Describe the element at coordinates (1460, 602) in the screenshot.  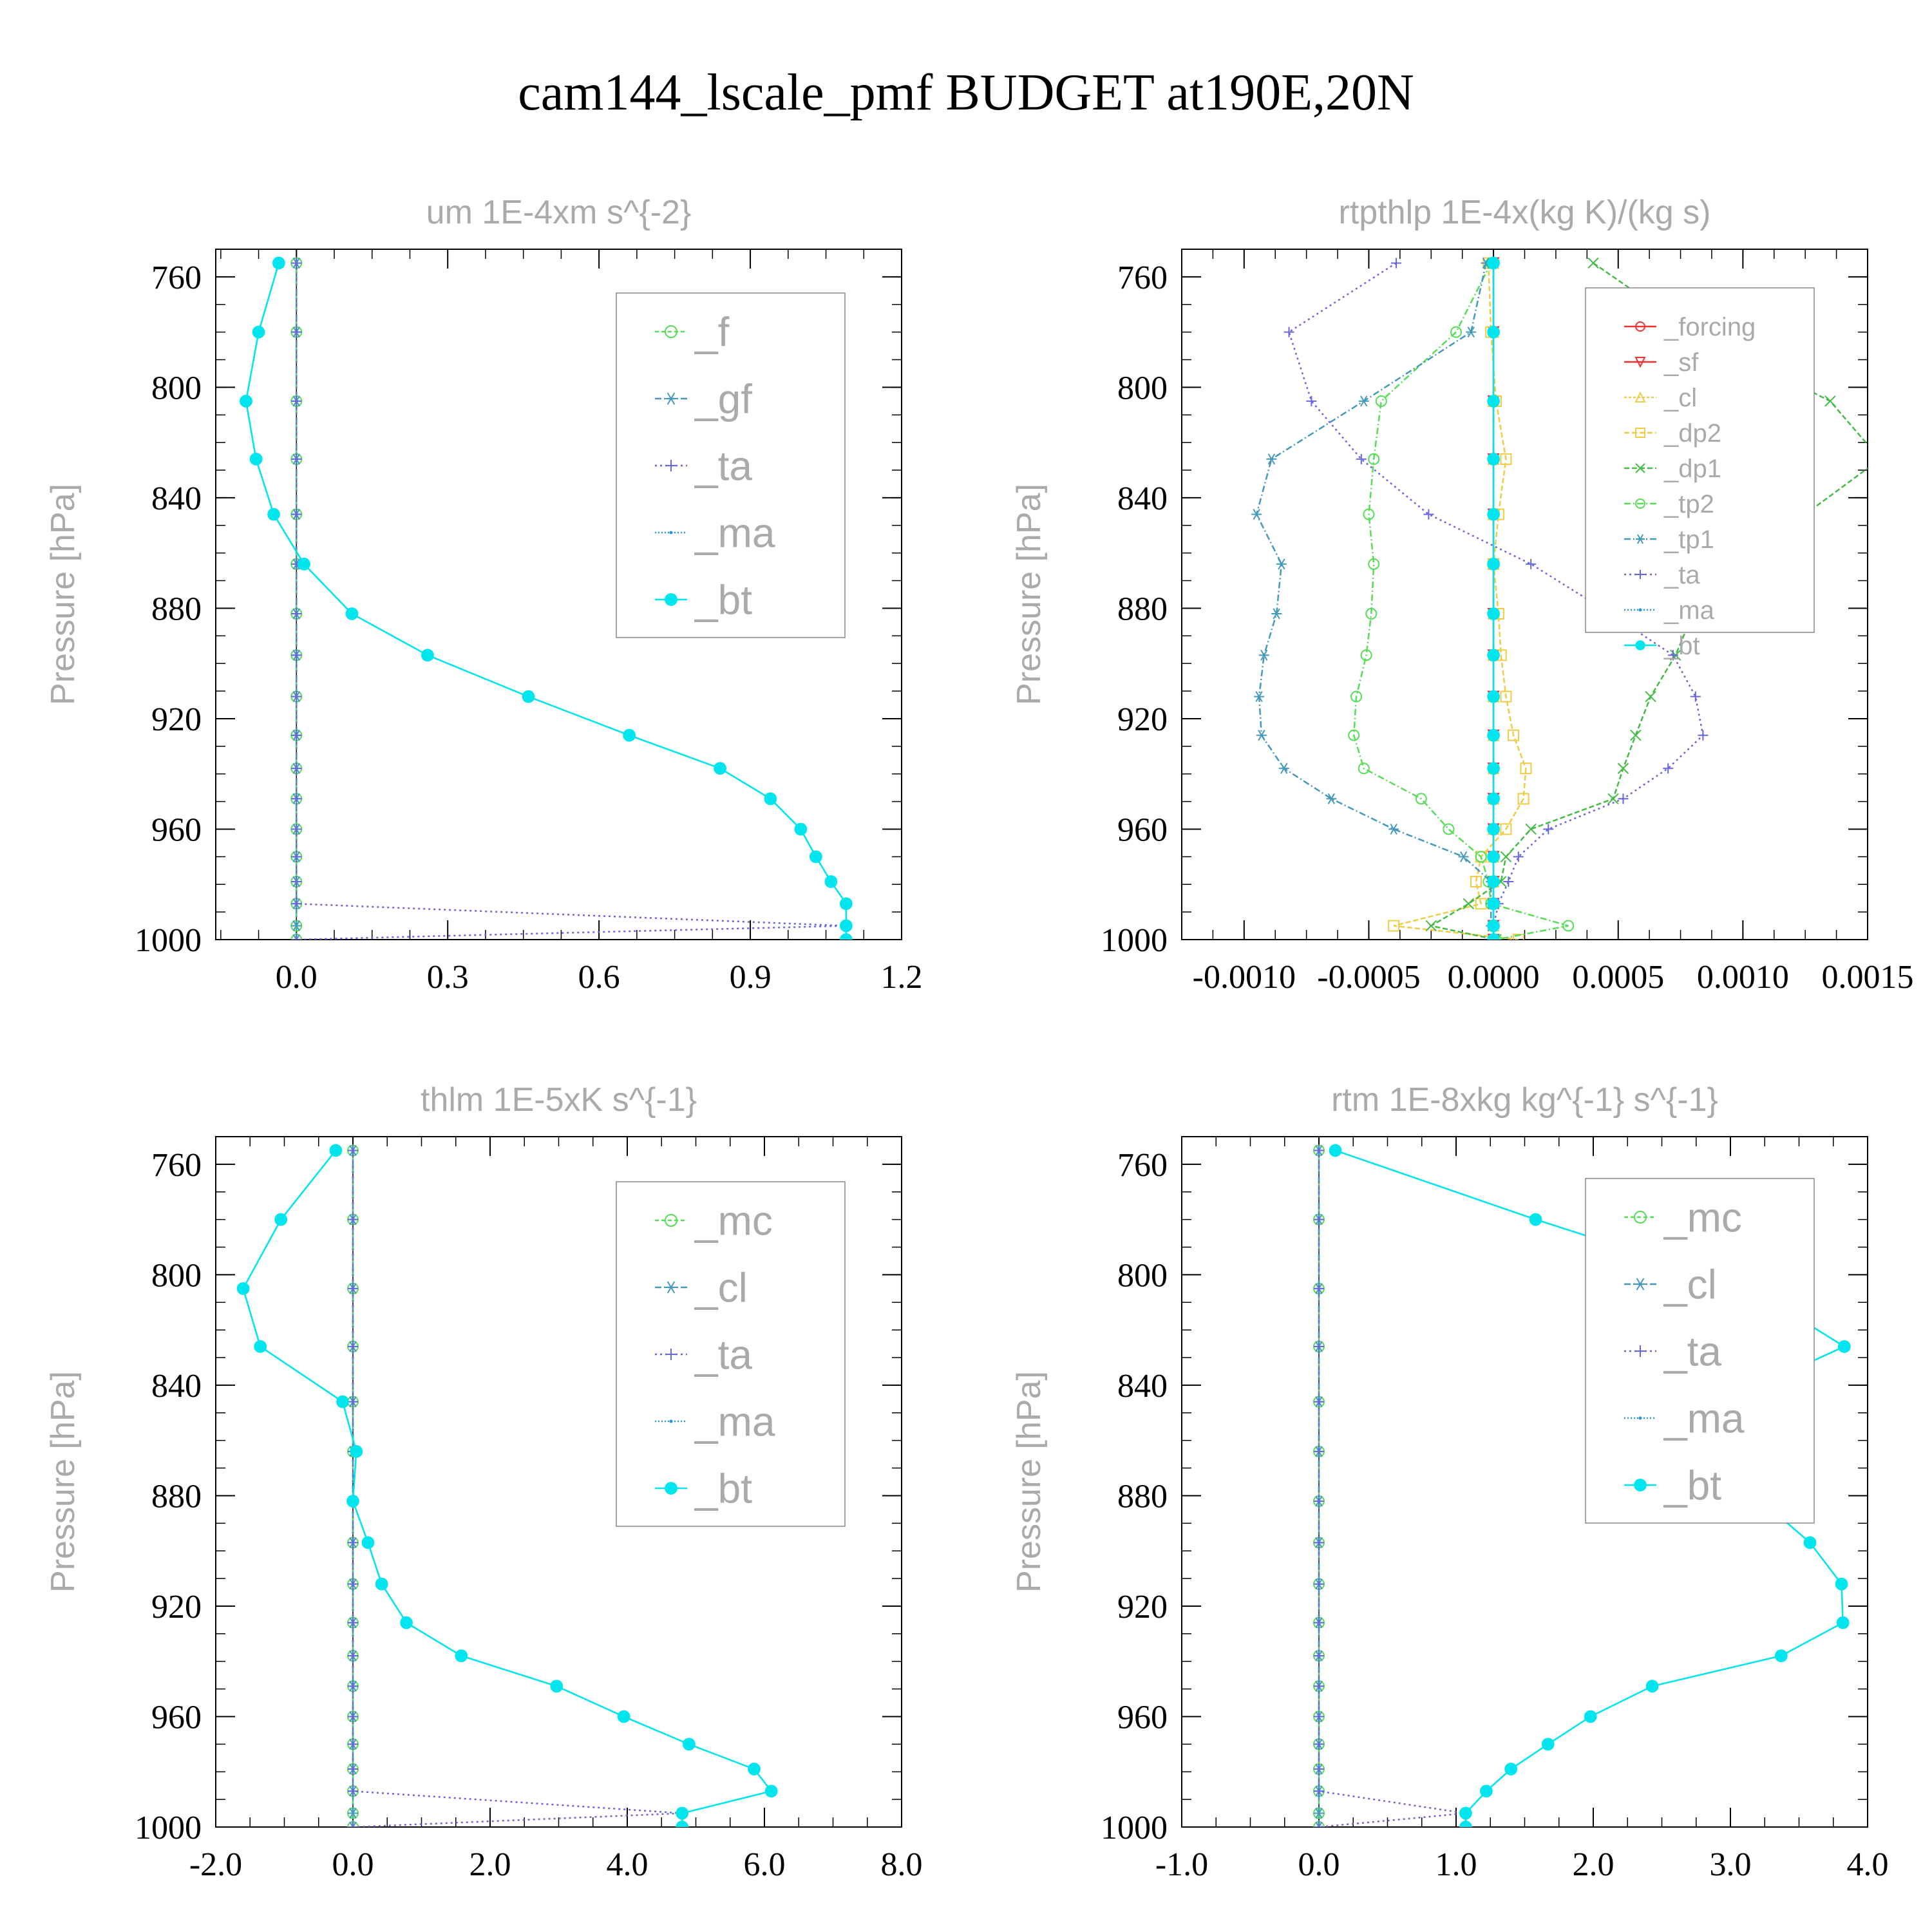
I see `series-line-dp2` at that location.